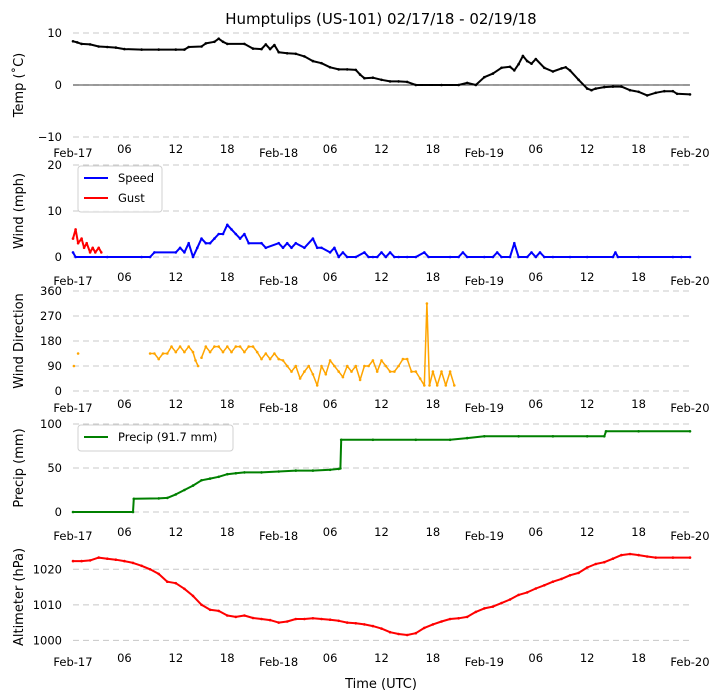 The width and height of the screenshot is (721, 700). I want to click on chart-title: Humptulips (US-101) 02/17/18 - 02/19/18, so click(380, 19).